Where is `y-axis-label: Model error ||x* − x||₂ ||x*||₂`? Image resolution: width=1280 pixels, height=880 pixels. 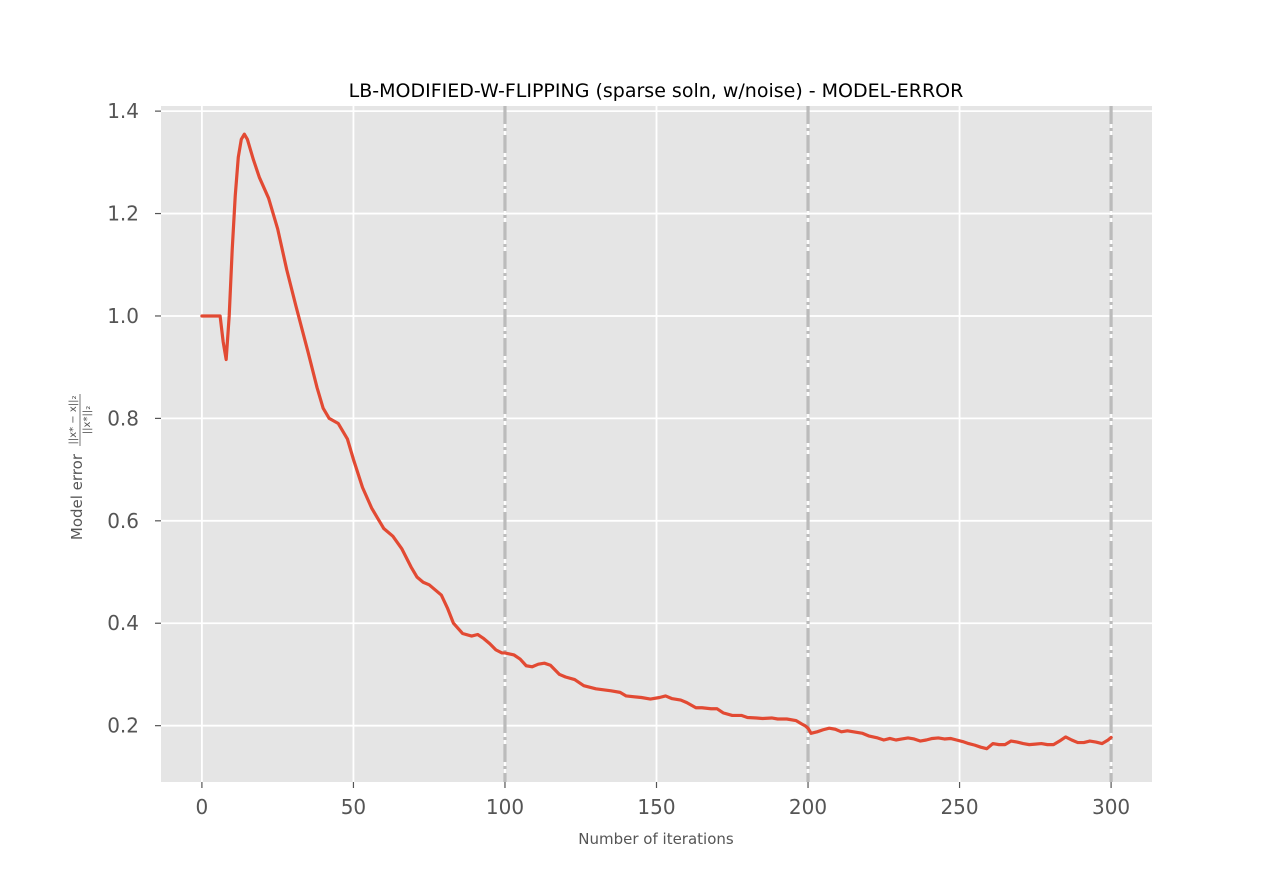
y-axis-label: Model error ||x* − x||₂ ||x*||₂ is located at coordinates (80, 467).